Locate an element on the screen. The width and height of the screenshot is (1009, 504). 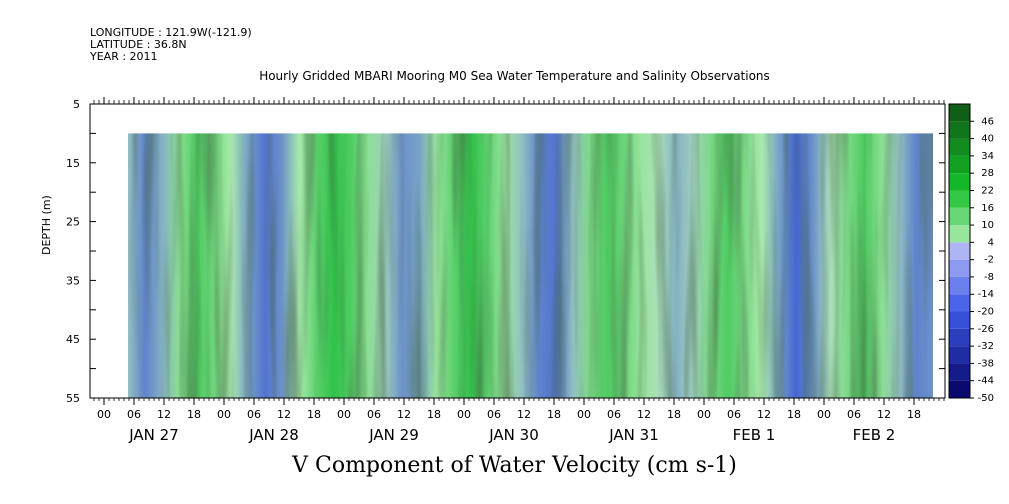
colorbar-label: -26 is located at coordinates (986, 329).